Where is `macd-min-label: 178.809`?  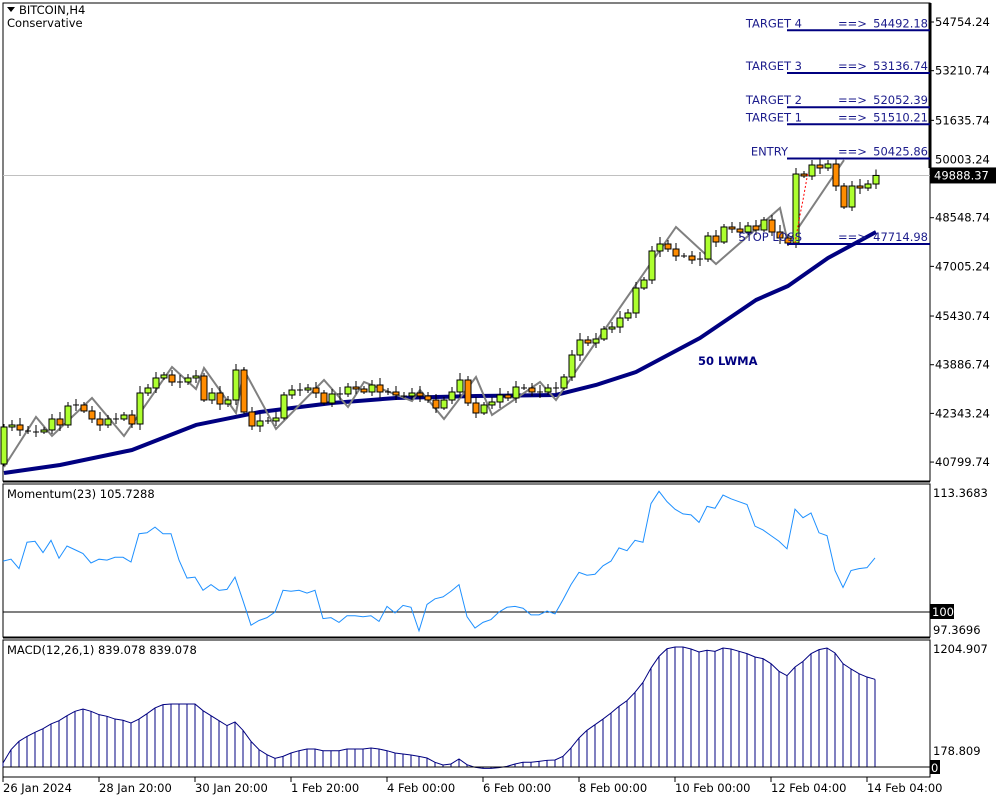 macd-min-label: 178.809 is located at coordinates (957, 751).